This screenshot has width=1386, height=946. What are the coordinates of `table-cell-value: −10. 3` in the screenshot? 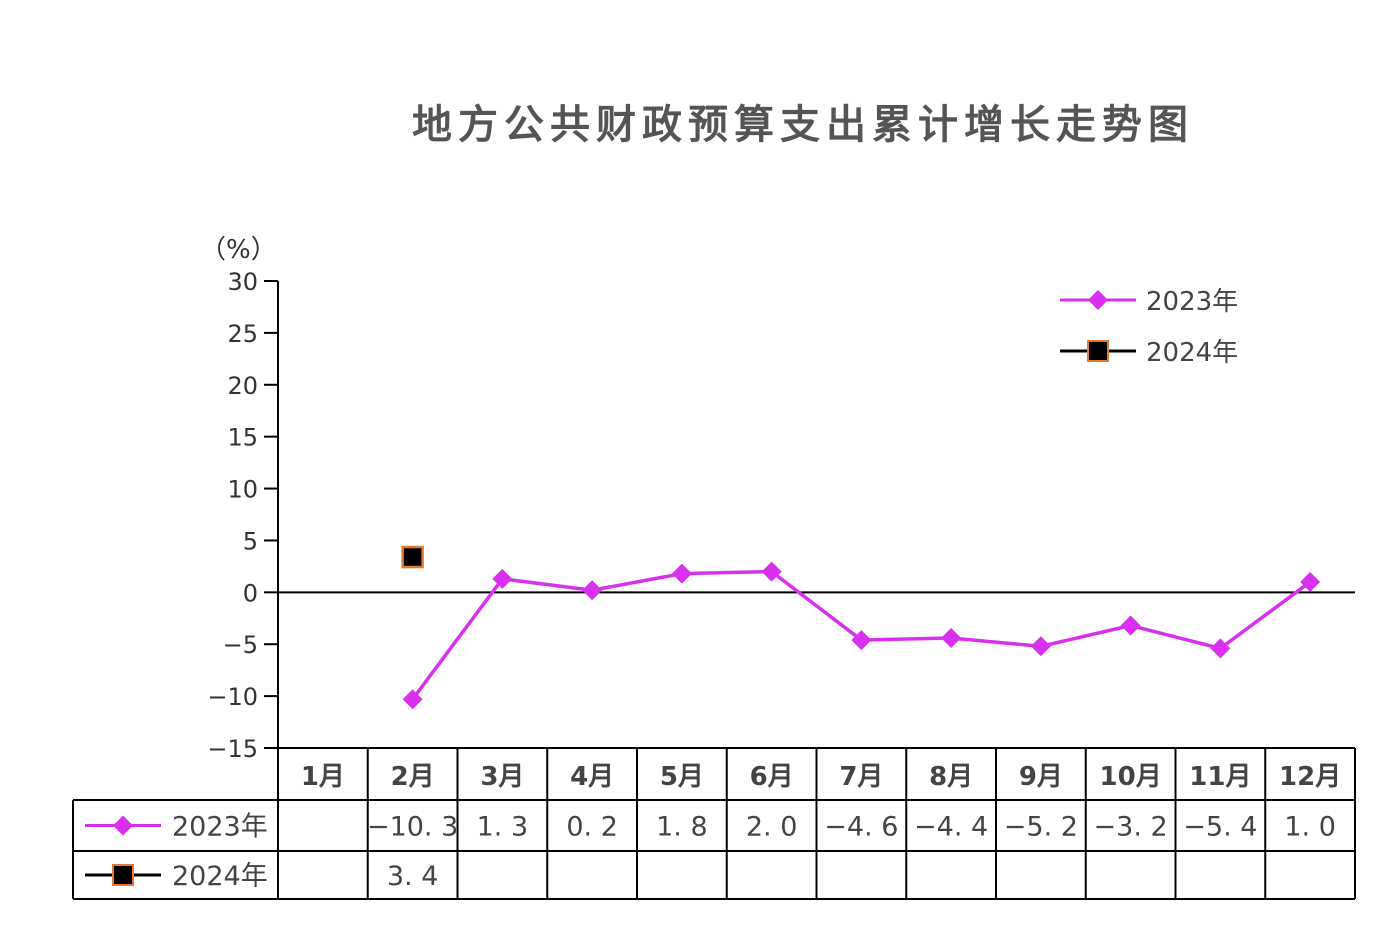 It's located at (412, 827).